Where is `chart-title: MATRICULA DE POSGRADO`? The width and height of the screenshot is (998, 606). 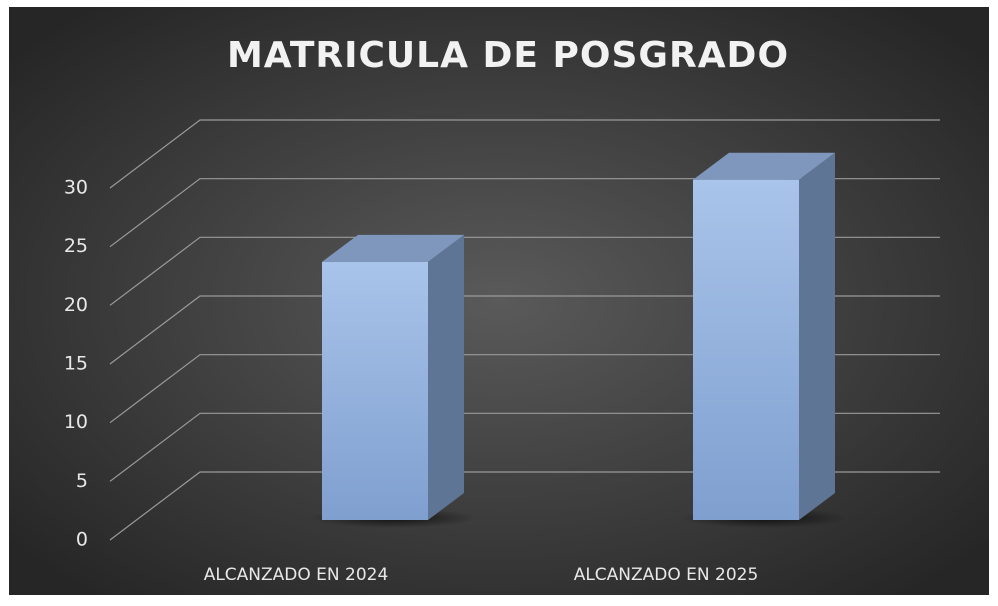 chart-title: MATRICULA DE POSGRADO is located at coordinates (508, 55).